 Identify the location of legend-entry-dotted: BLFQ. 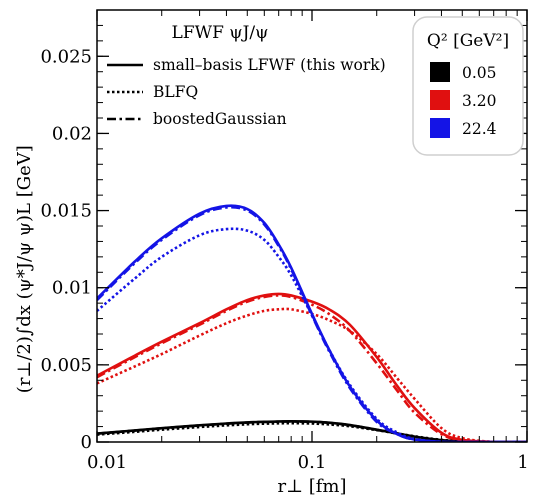
(175, 92).